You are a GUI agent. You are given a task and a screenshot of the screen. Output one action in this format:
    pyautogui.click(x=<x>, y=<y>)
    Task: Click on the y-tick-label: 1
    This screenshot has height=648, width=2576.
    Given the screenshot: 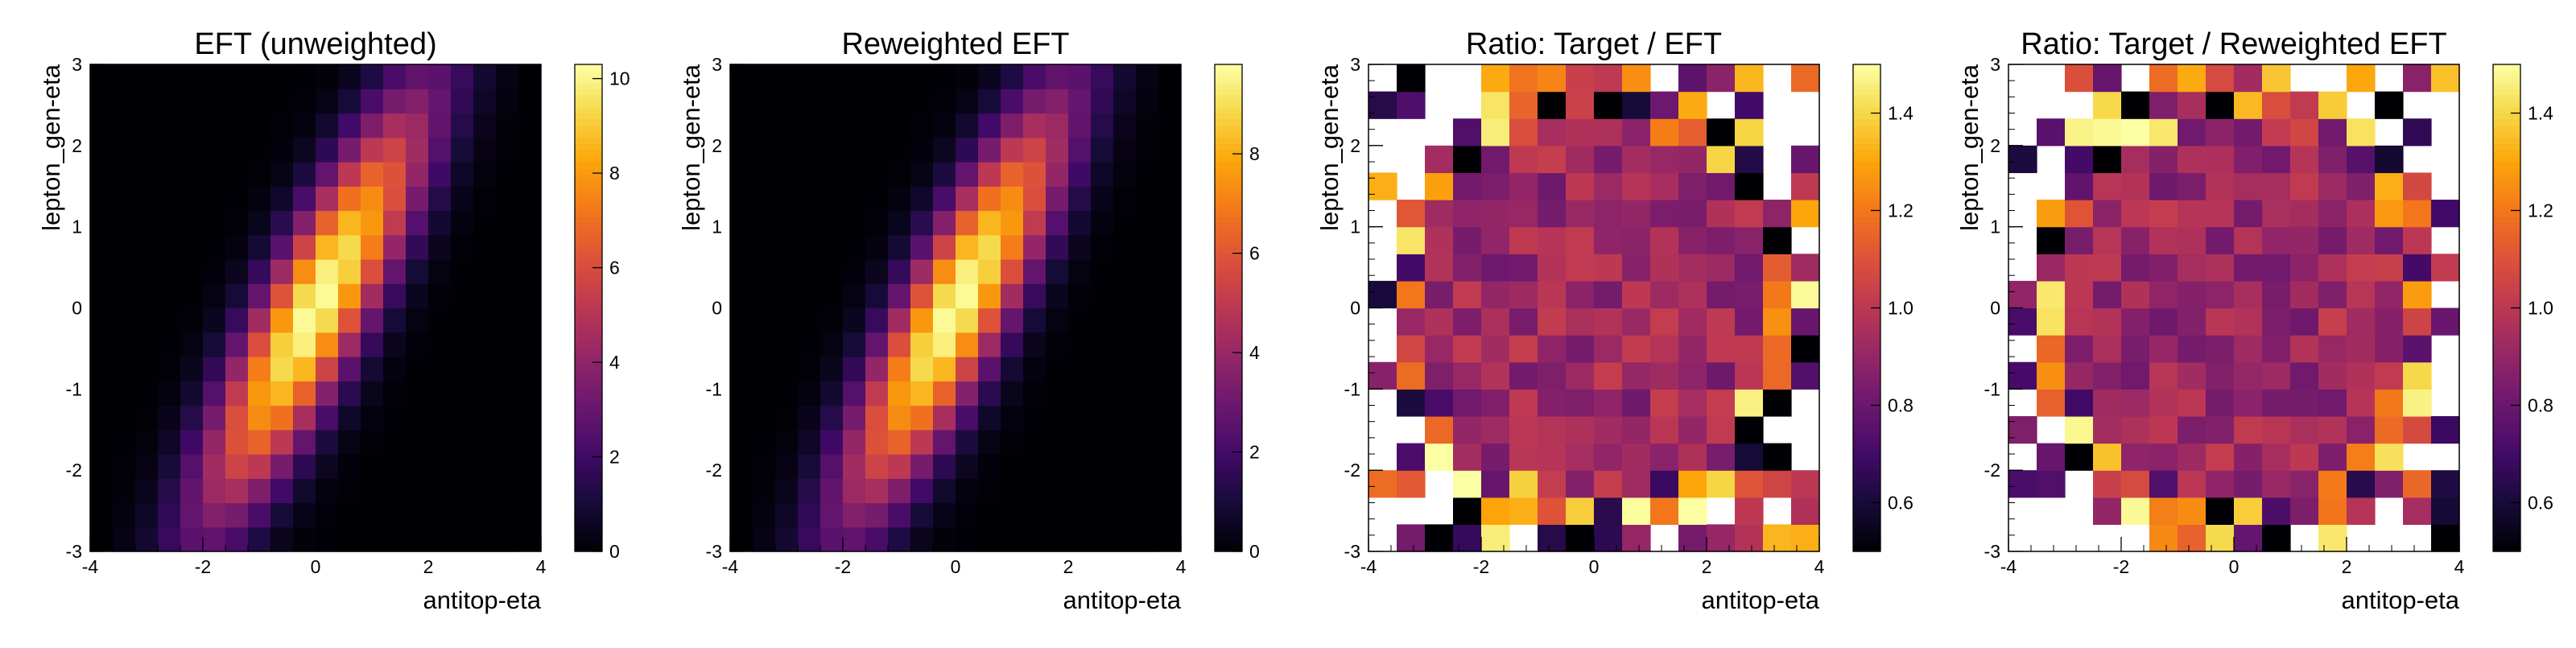 What is the action you would take?
    pyautogui.click(x=77, y=227)
    